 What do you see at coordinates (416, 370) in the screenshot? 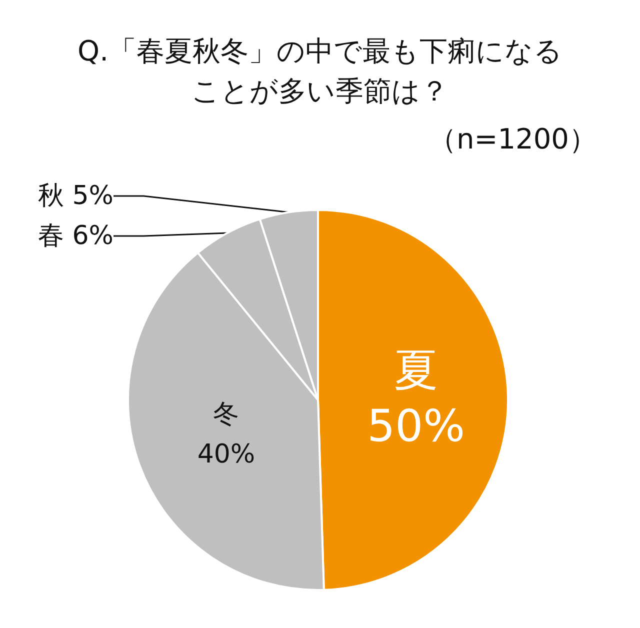
I see `slice-label: 夏` at bounding box center [416, 370].